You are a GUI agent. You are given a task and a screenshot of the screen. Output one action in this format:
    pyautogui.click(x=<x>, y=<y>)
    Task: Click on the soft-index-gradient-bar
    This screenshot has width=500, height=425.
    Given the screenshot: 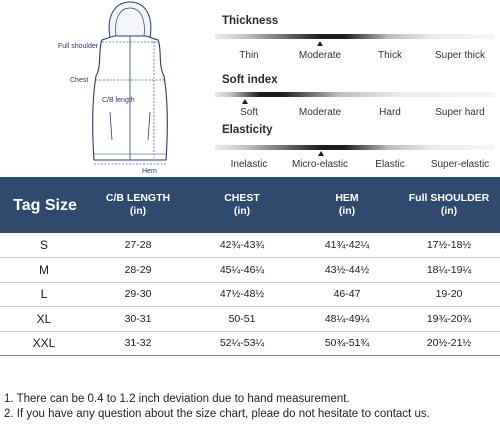 What is the action you would take?
    pyautogui.click(x=355, y=94)
    